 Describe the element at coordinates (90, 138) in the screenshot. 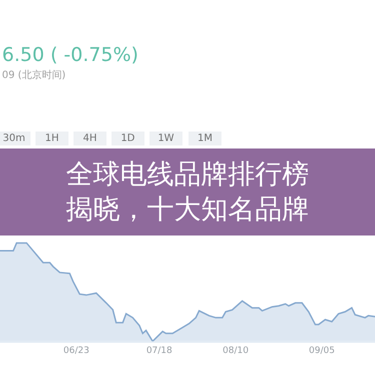

I see `text: 4H` at that location.